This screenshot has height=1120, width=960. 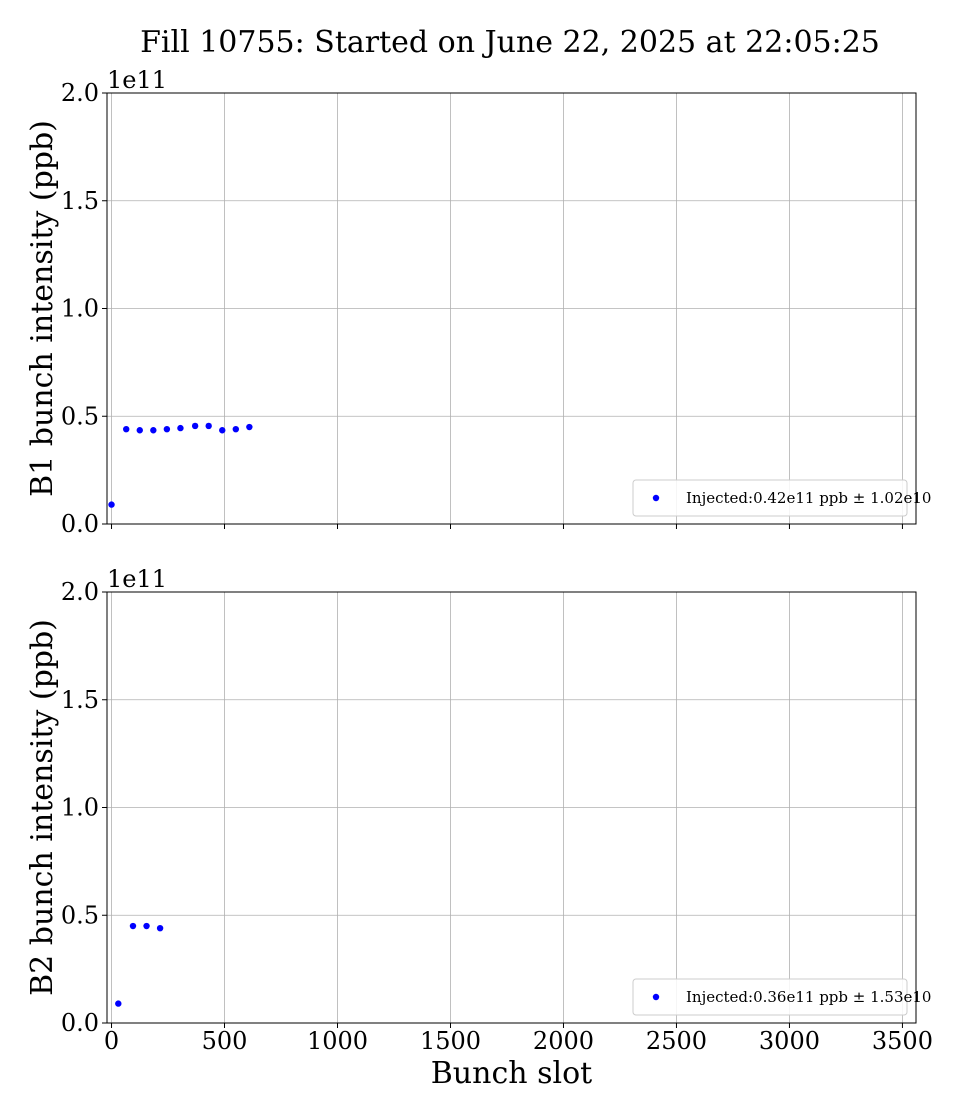 What do you see at coordinates (337, 1041) in the screenshot?
I see `x-tick-label: 1000` at bounding box center [337, 1041].